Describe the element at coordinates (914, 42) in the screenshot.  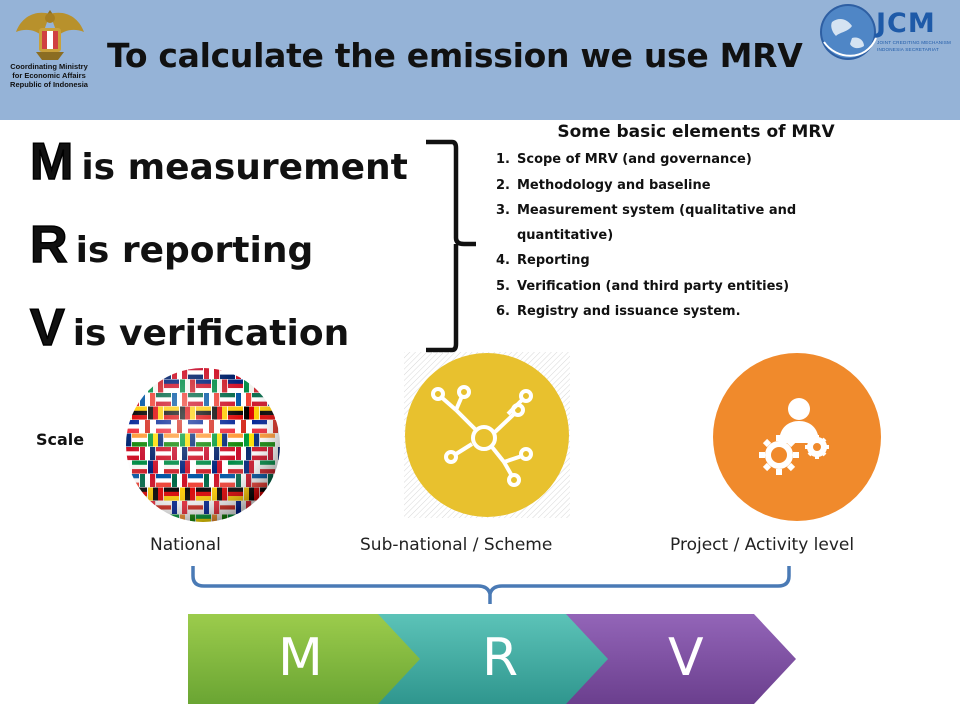
I see `jcm-subtitle: JOINT CREDITING MECHANISM` at that location.